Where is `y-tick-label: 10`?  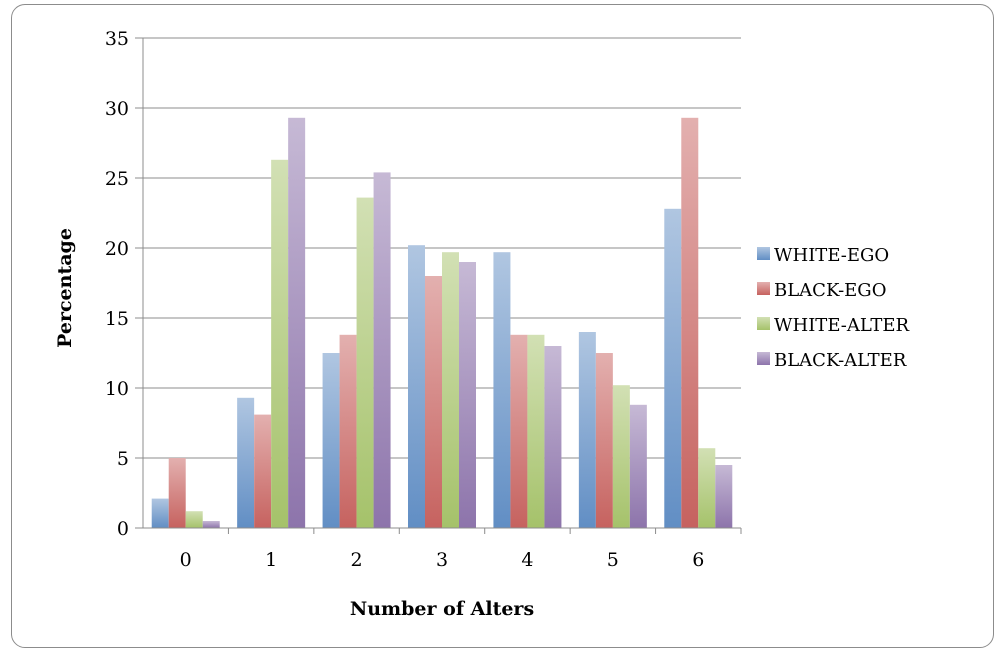
y-tick-label: 10 is located at coordinates (117, 389).